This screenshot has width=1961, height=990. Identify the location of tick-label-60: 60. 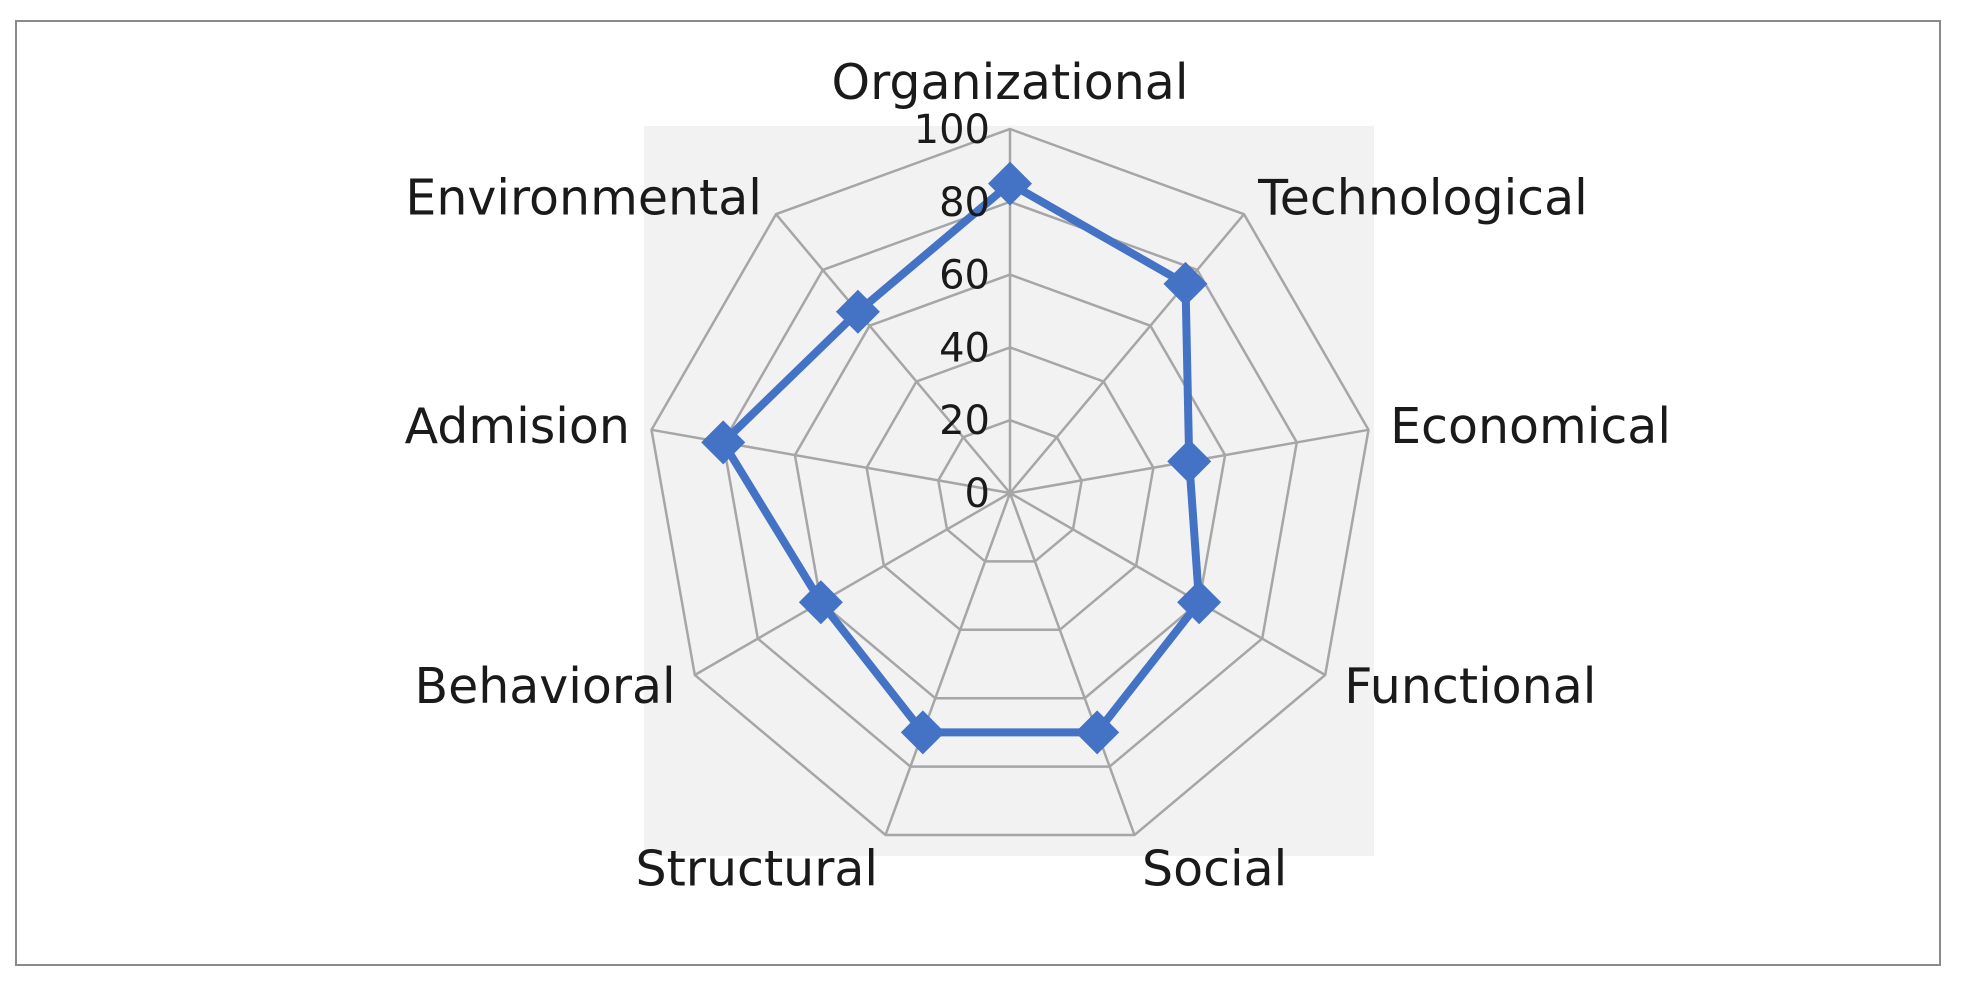
(964, 276).